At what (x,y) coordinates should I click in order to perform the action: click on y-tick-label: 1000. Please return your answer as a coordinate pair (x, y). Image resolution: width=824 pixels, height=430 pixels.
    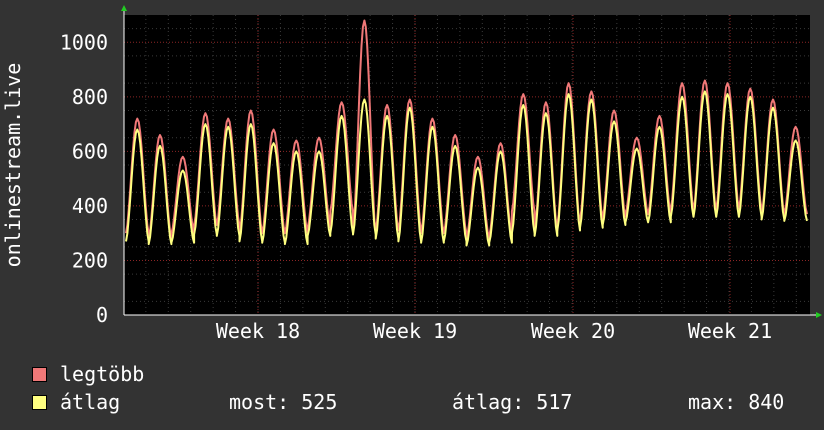
    Looking at the image, I should click on (84, 42).